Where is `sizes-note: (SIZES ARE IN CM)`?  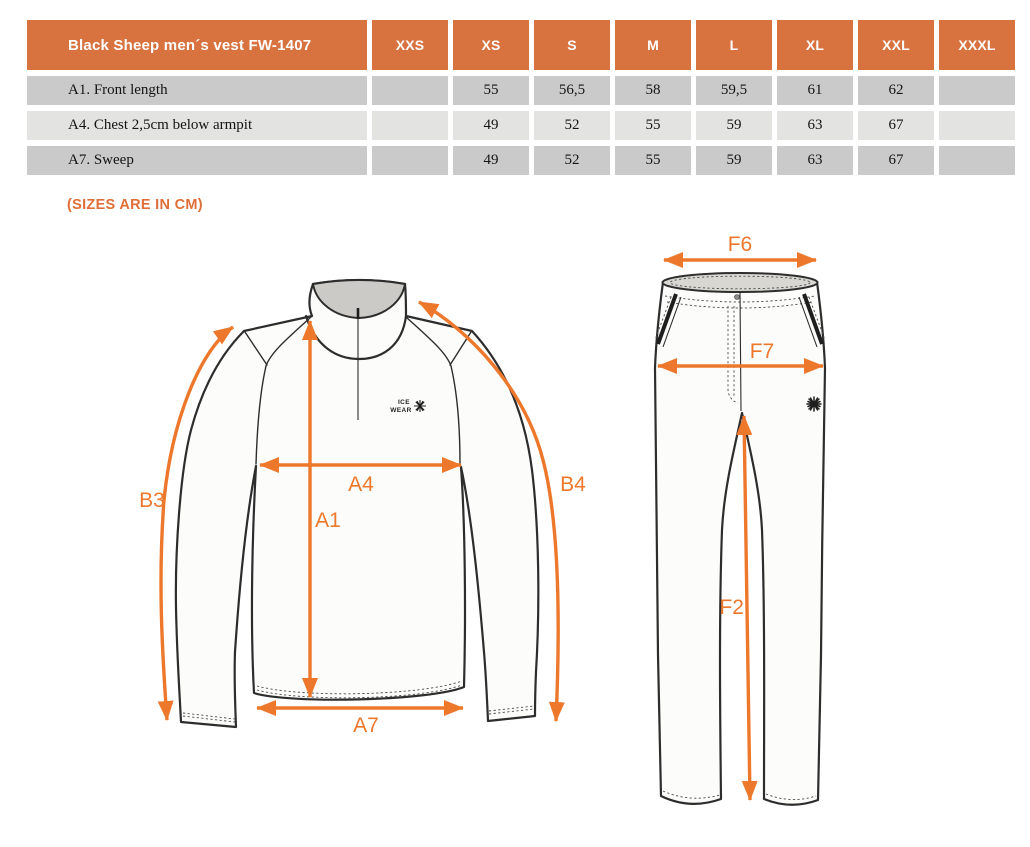 sizes-note: (SIZES ARE IN CM) is located at coordinates (135, 205).